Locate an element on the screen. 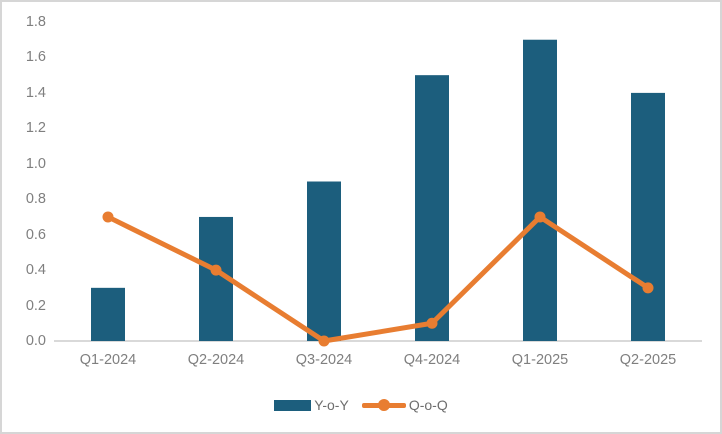  yoy-bar-swatch-icon is located at coordinates (293, 405).